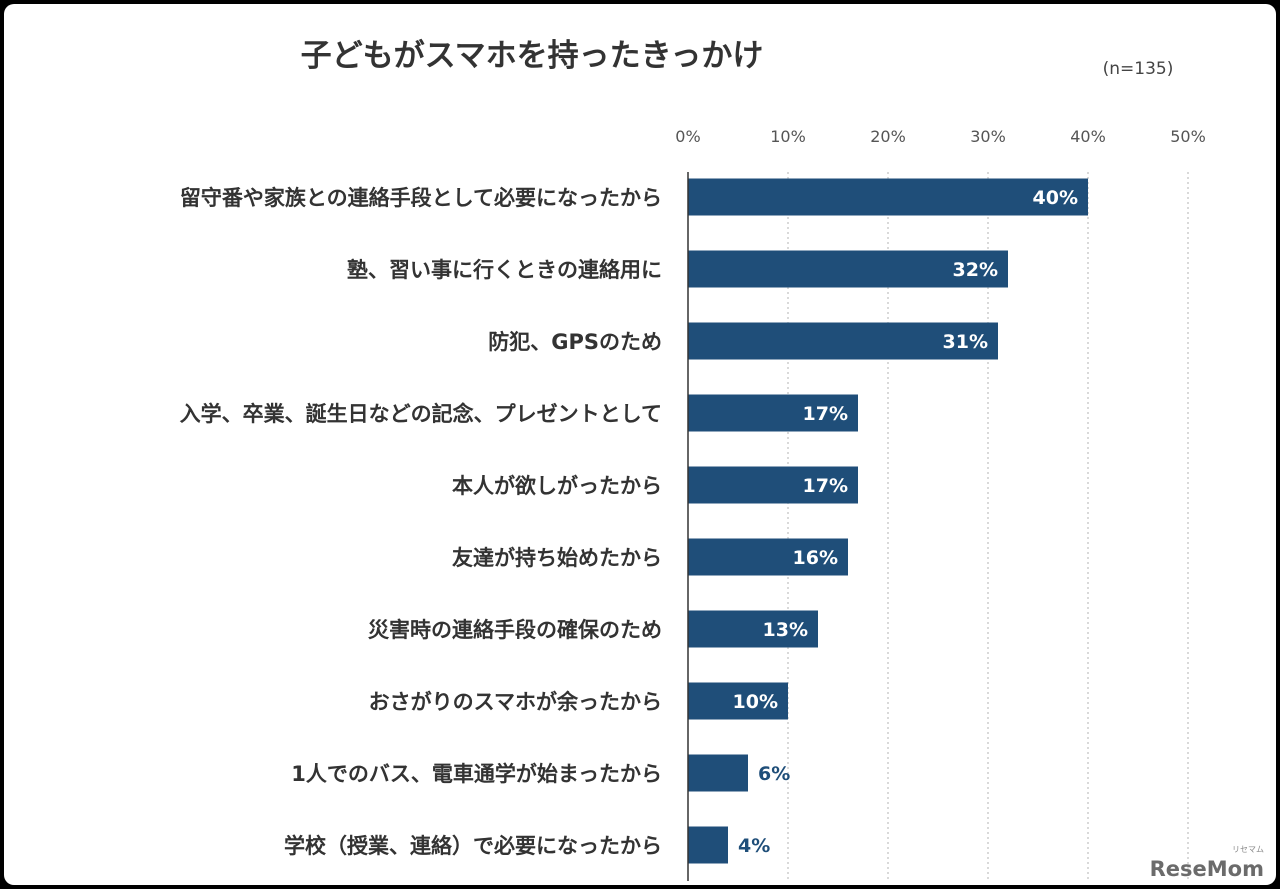  What do you see at coordinates (1138, 69) in the screenshot?
I see `sample-size-note: (n=135)` at bounding box center [1138, 69].